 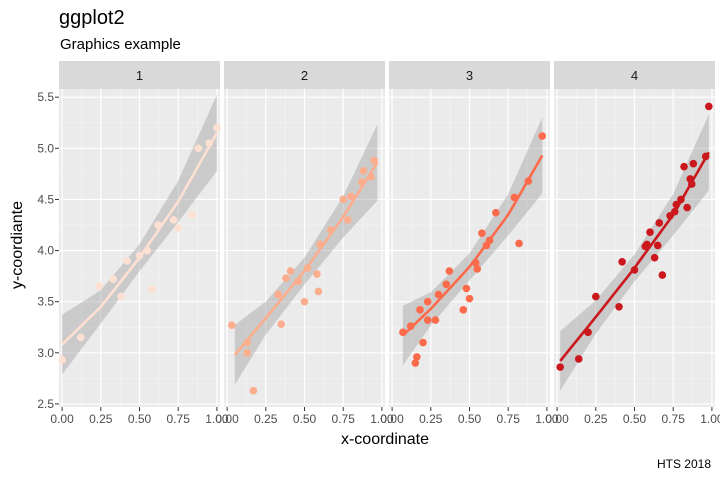 I want to click on y-tick-label: 4.5, so click(x=45, y=199).